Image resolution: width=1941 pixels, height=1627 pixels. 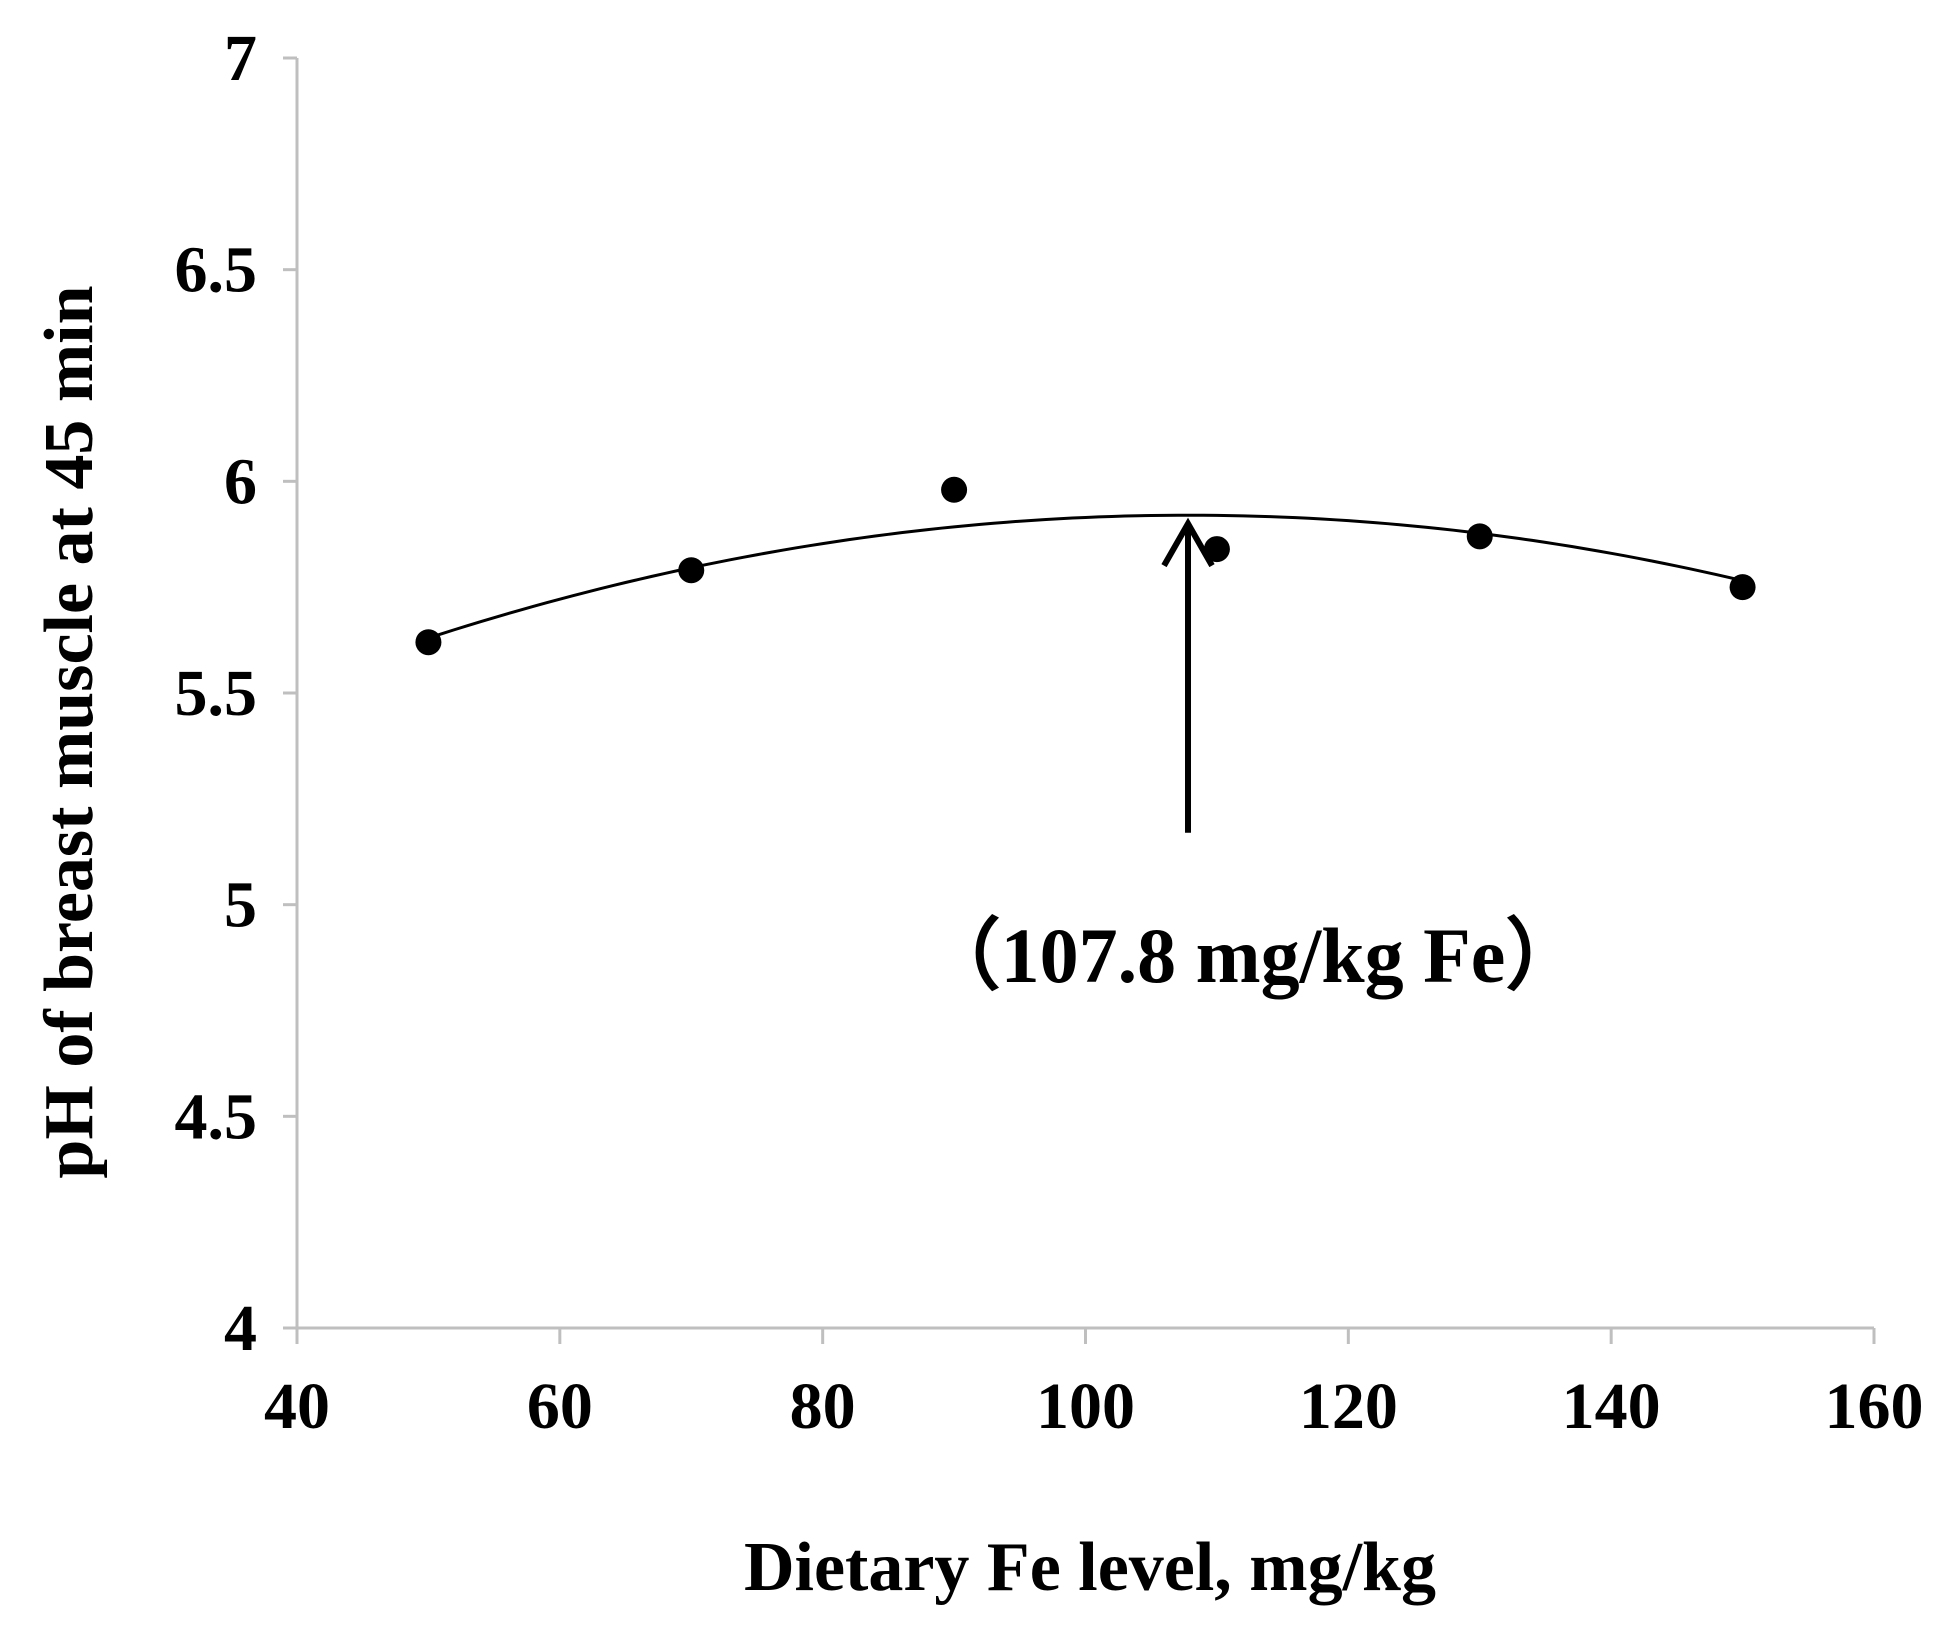 What do you see at coordinates (216, 693) in the screenshot?
I see `y-tick-label: 5.5` at bounding box center [216, 693].